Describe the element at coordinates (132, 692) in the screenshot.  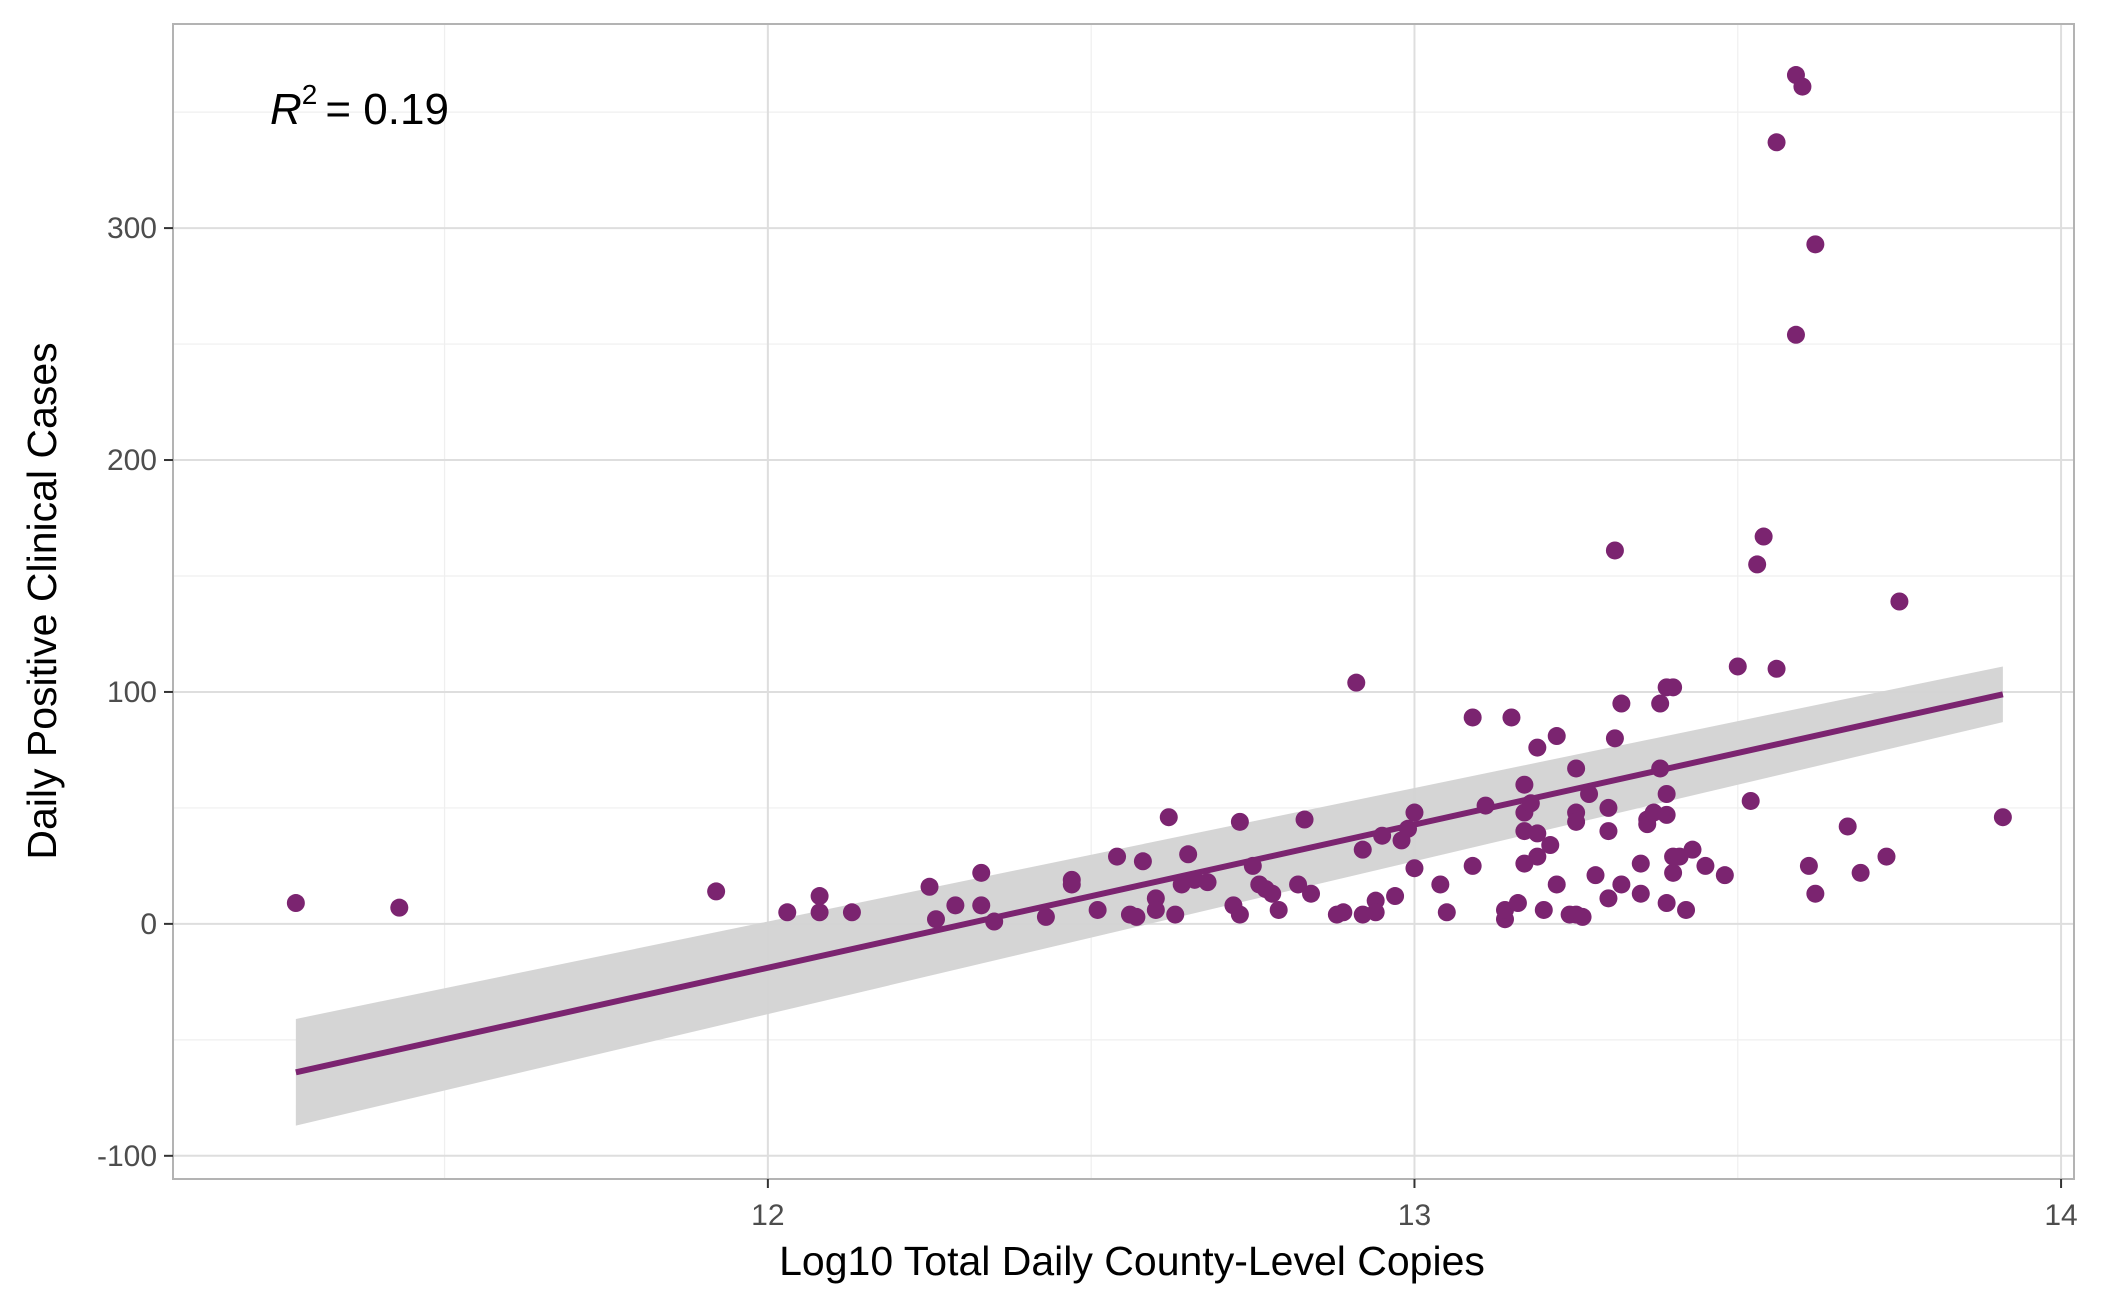
I see `y-tick-label: 100` at that location.